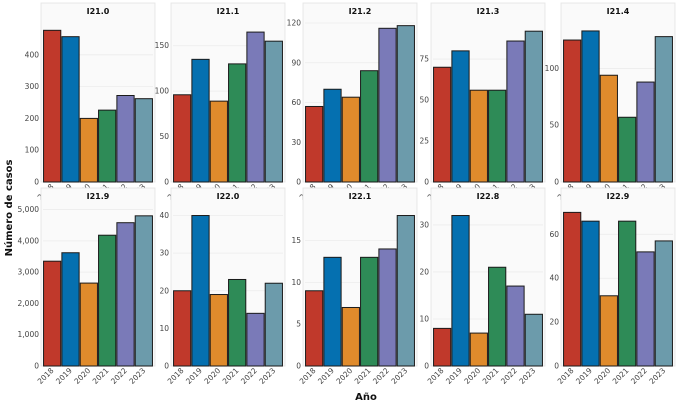 This screenshot has width=680, height=411. Describe the element at coordinates (296, 62) in the screenshot. I see `y-tick-label: 90` at that location.